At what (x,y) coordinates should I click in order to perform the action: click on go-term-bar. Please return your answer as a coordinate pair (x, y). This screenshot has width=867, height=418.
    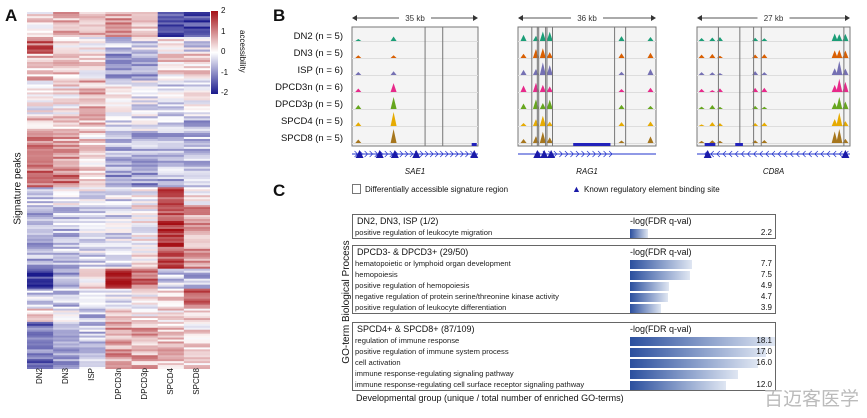
    Looking at the image, I should click on (660, 275).